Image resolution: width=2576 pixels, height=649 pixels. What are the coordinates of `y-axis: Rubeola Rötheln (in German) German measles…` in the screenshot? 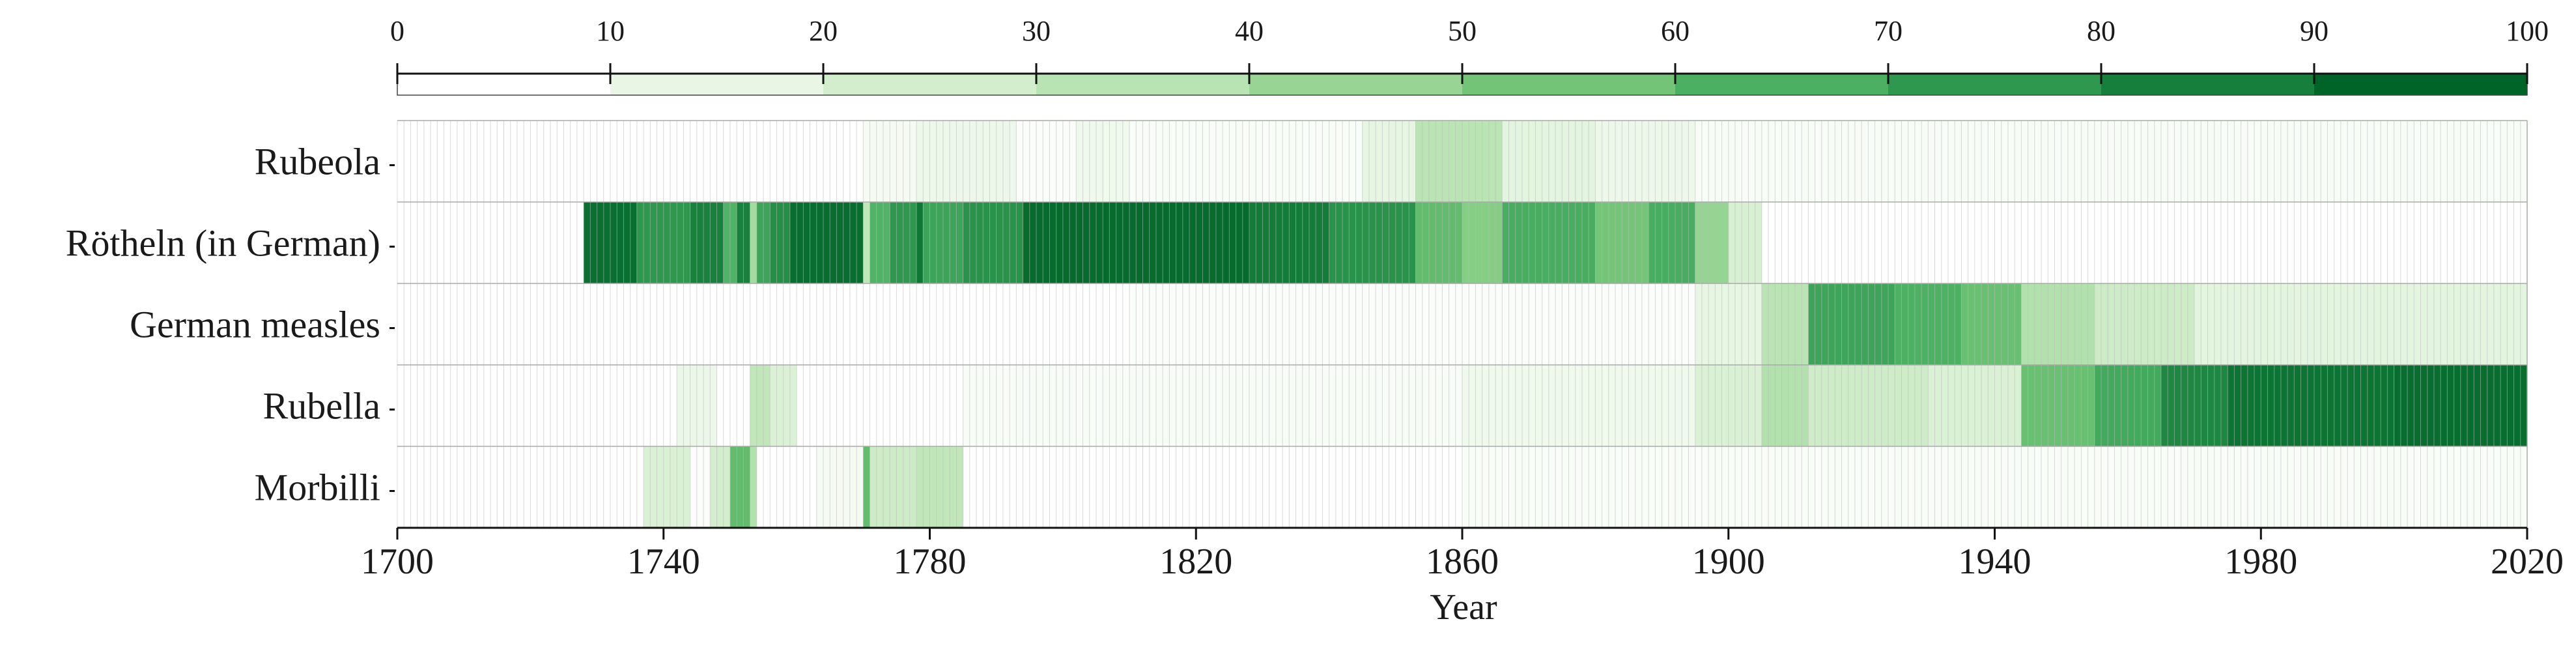 It's located at (230, 325).